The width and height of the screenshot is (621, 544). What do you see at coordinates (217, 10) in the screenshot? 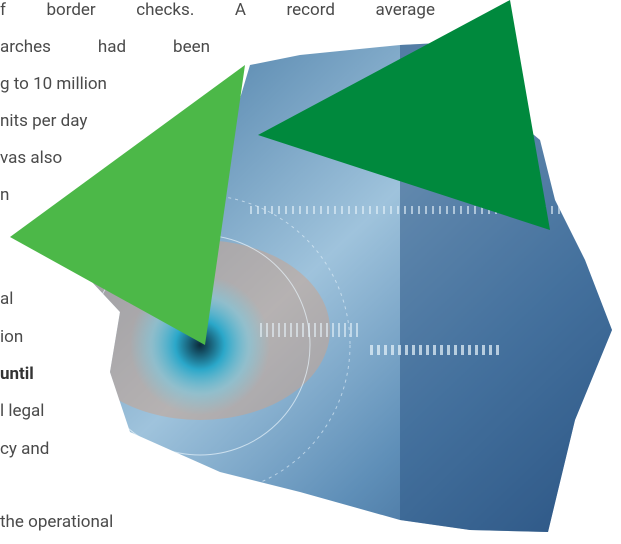
I see `text-line: f border checks. A record average` at bounding box center [217, 10].